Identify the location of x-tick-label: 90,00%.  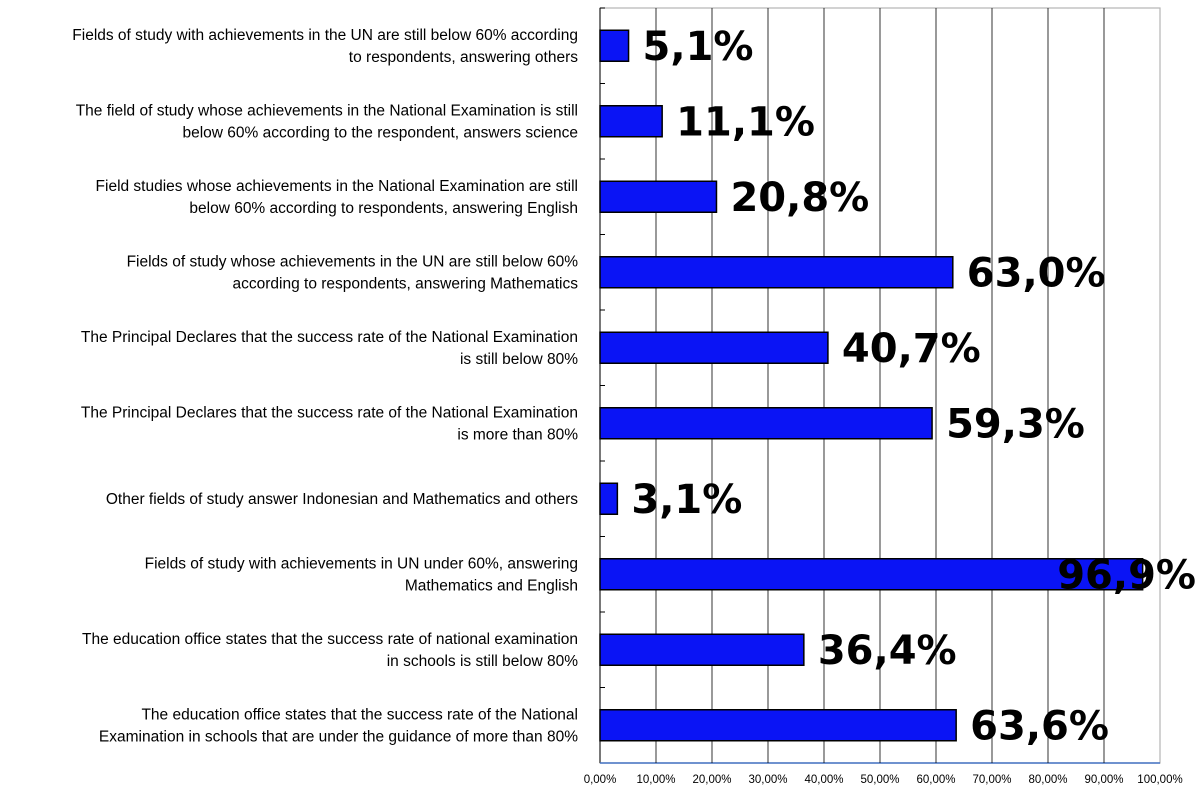
(1103, 780).